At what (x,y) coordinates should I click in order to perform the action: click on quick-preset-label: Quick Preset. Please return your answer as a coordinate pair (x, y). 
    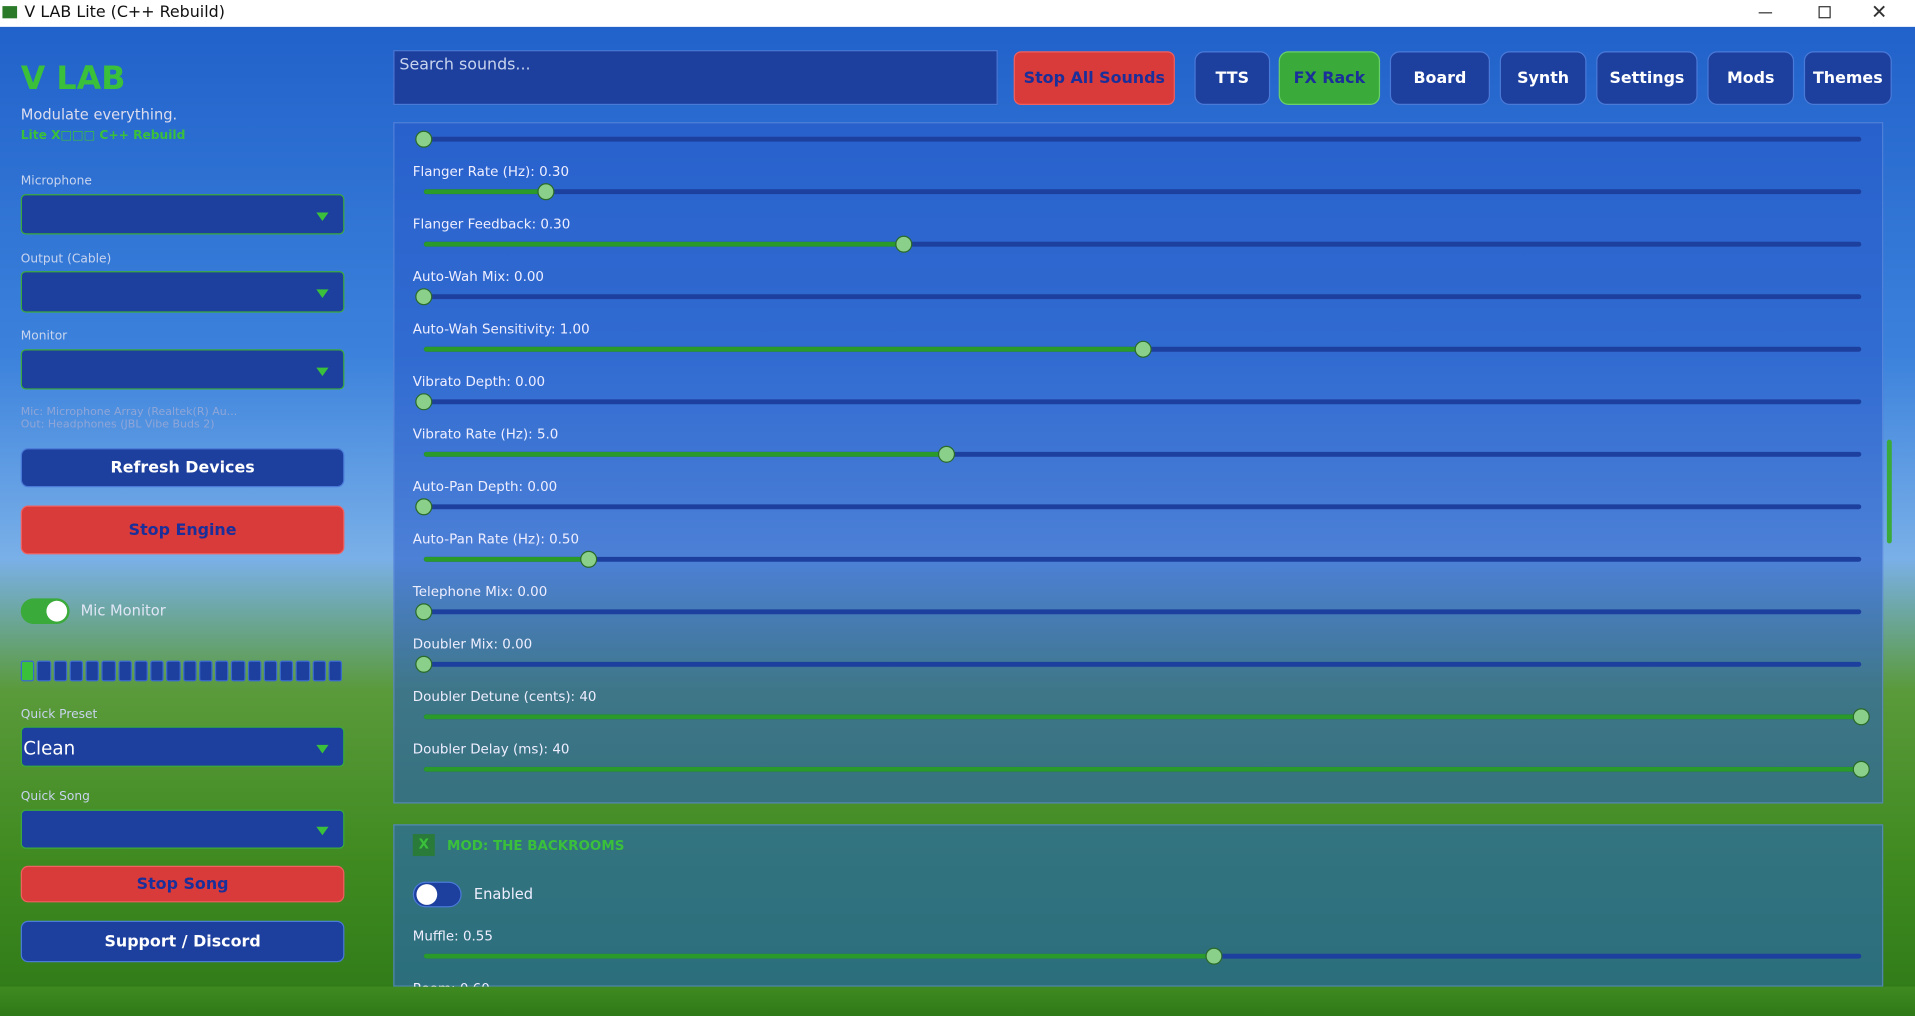
    Looking at the image, I should click on (59, 715).